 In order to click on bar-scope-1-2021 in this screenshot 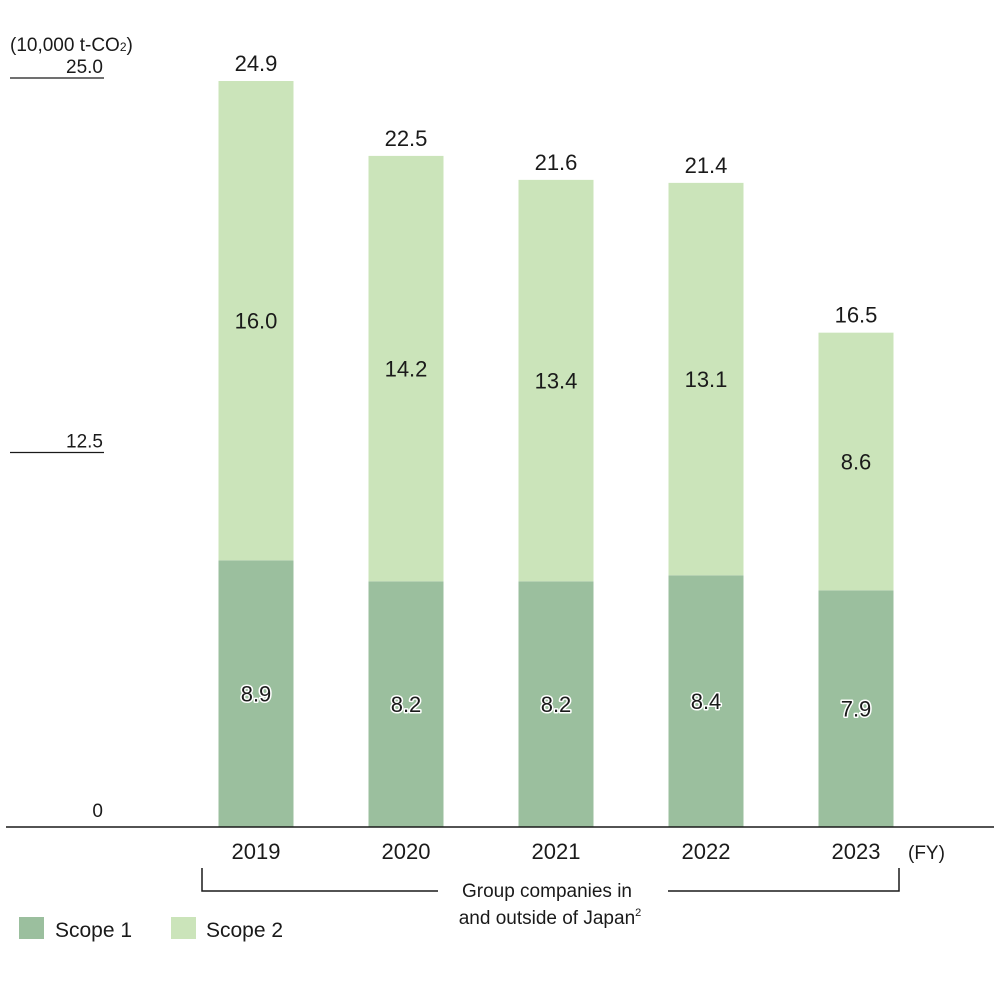, I will do `click(556, 704)`.